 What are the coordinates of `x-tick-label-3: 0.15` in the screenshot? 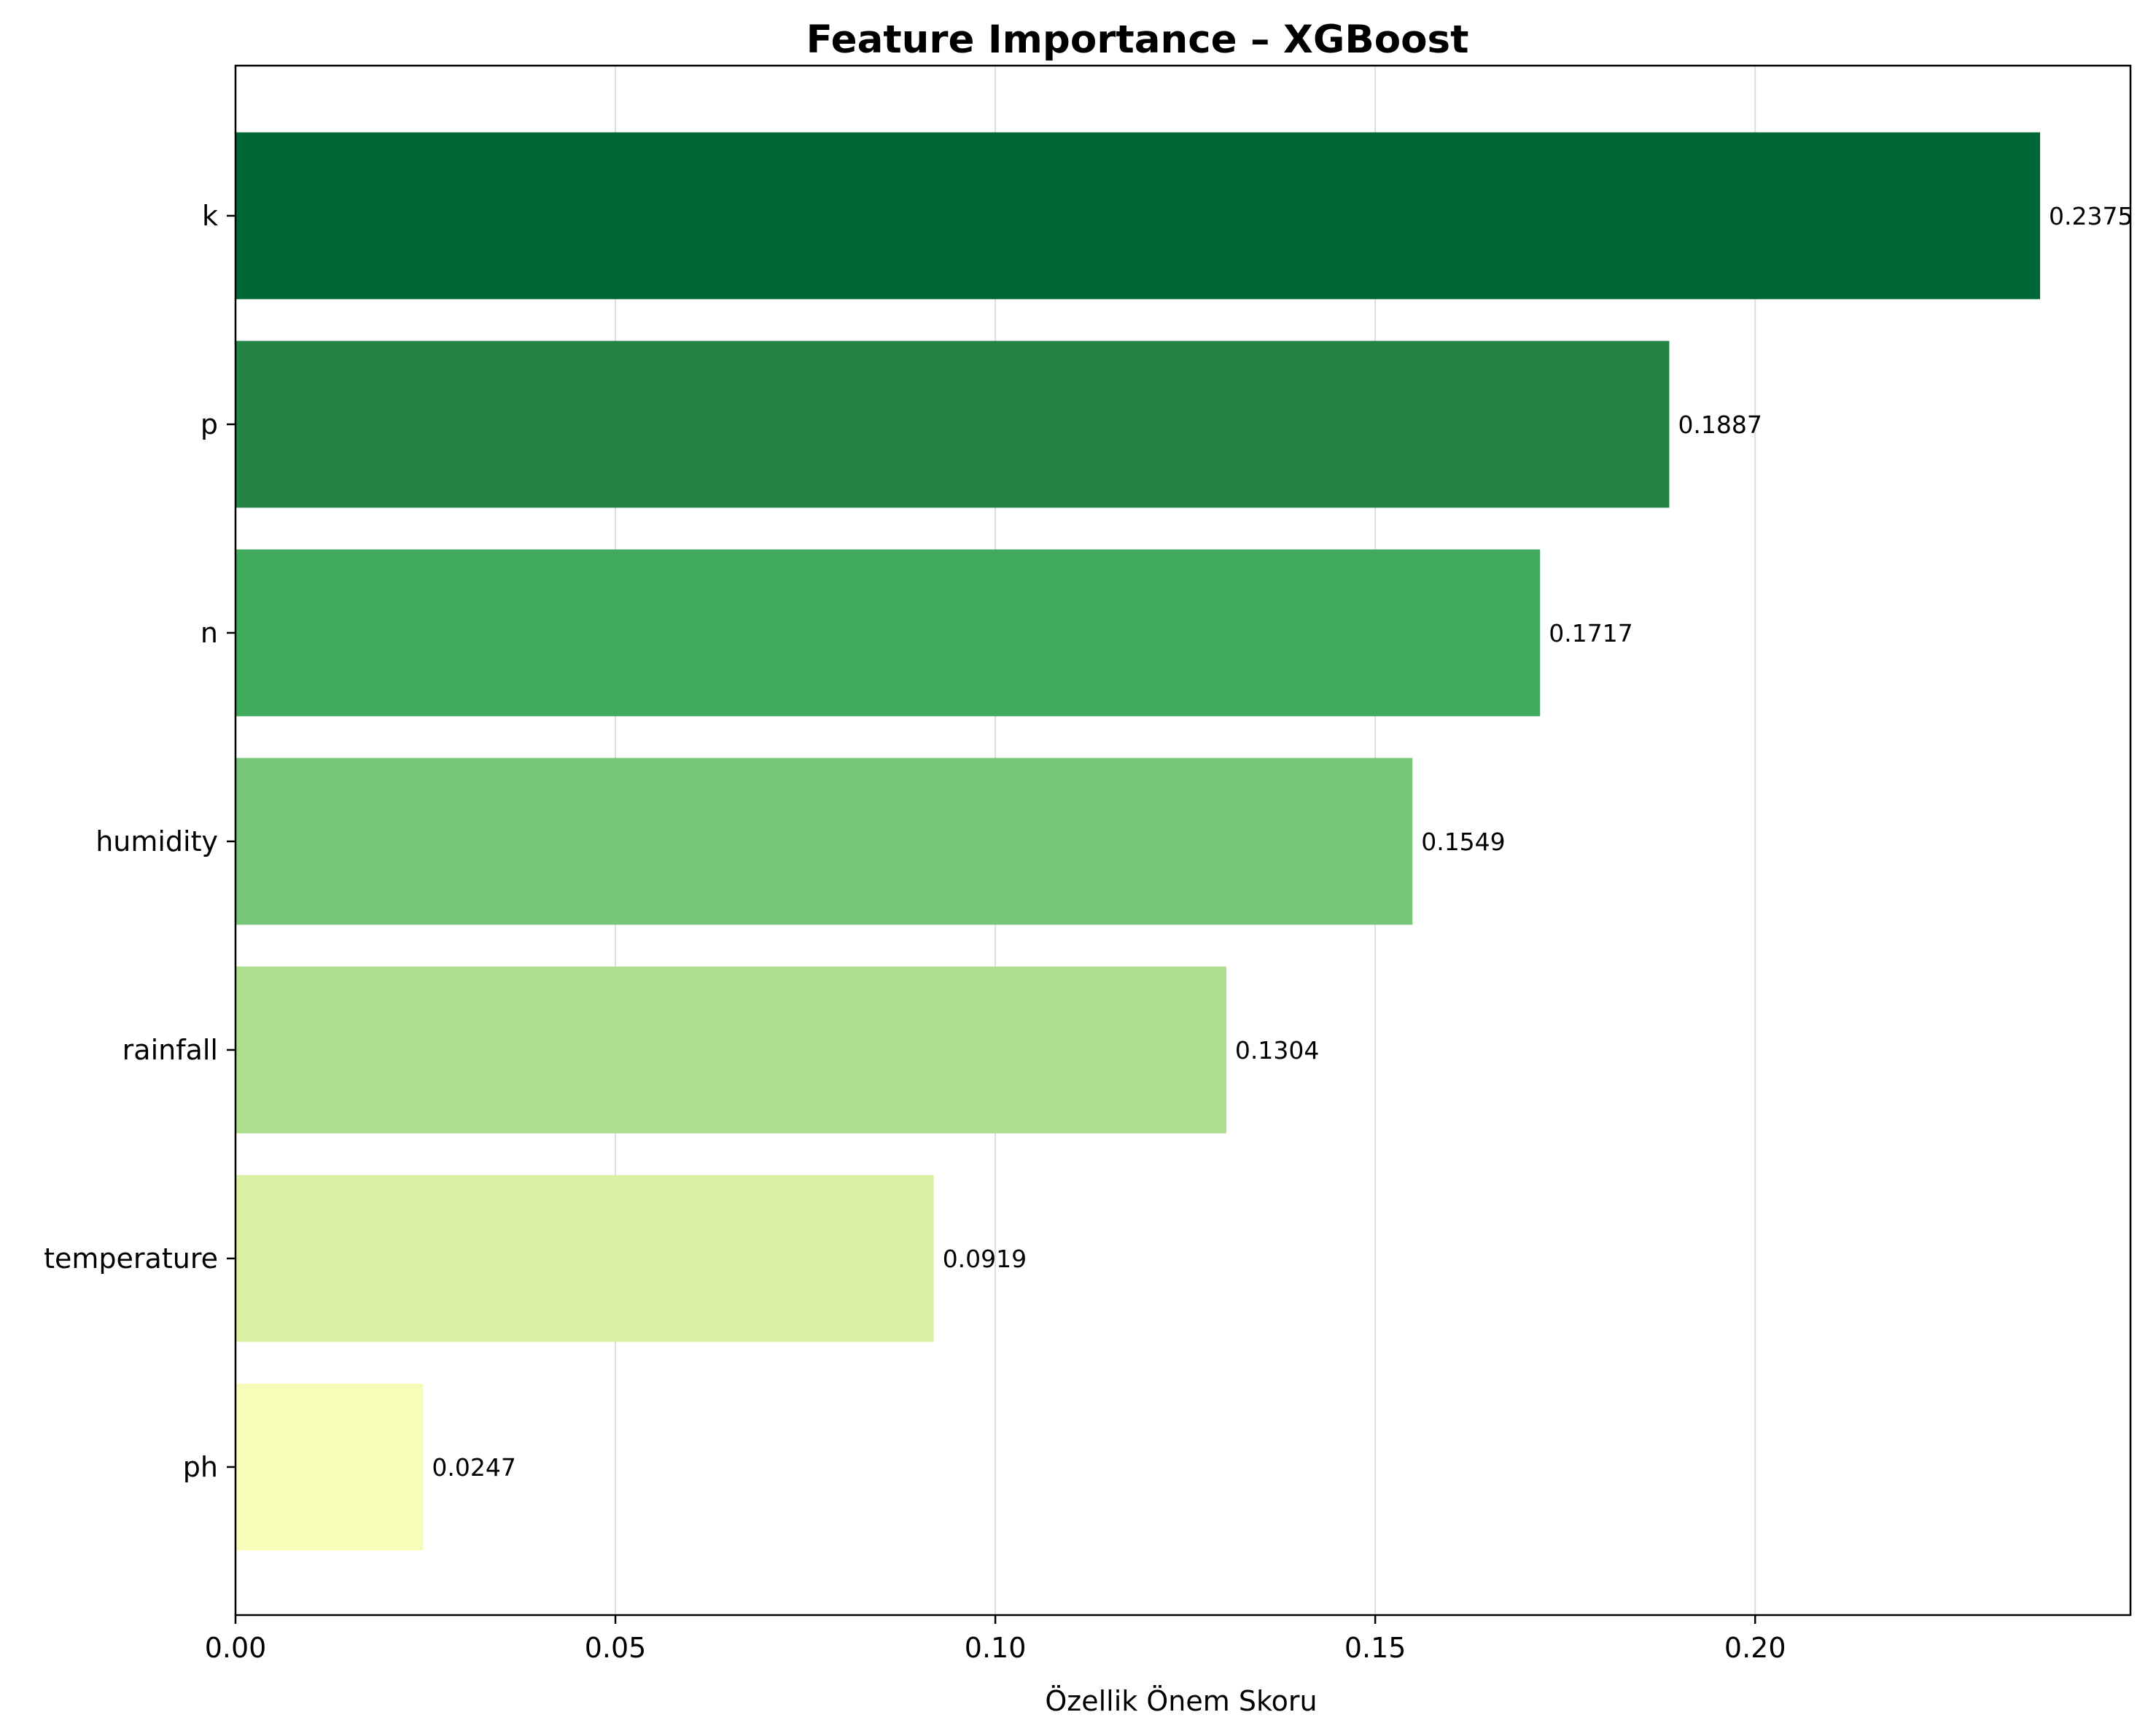 It's located at (1375, 1648).